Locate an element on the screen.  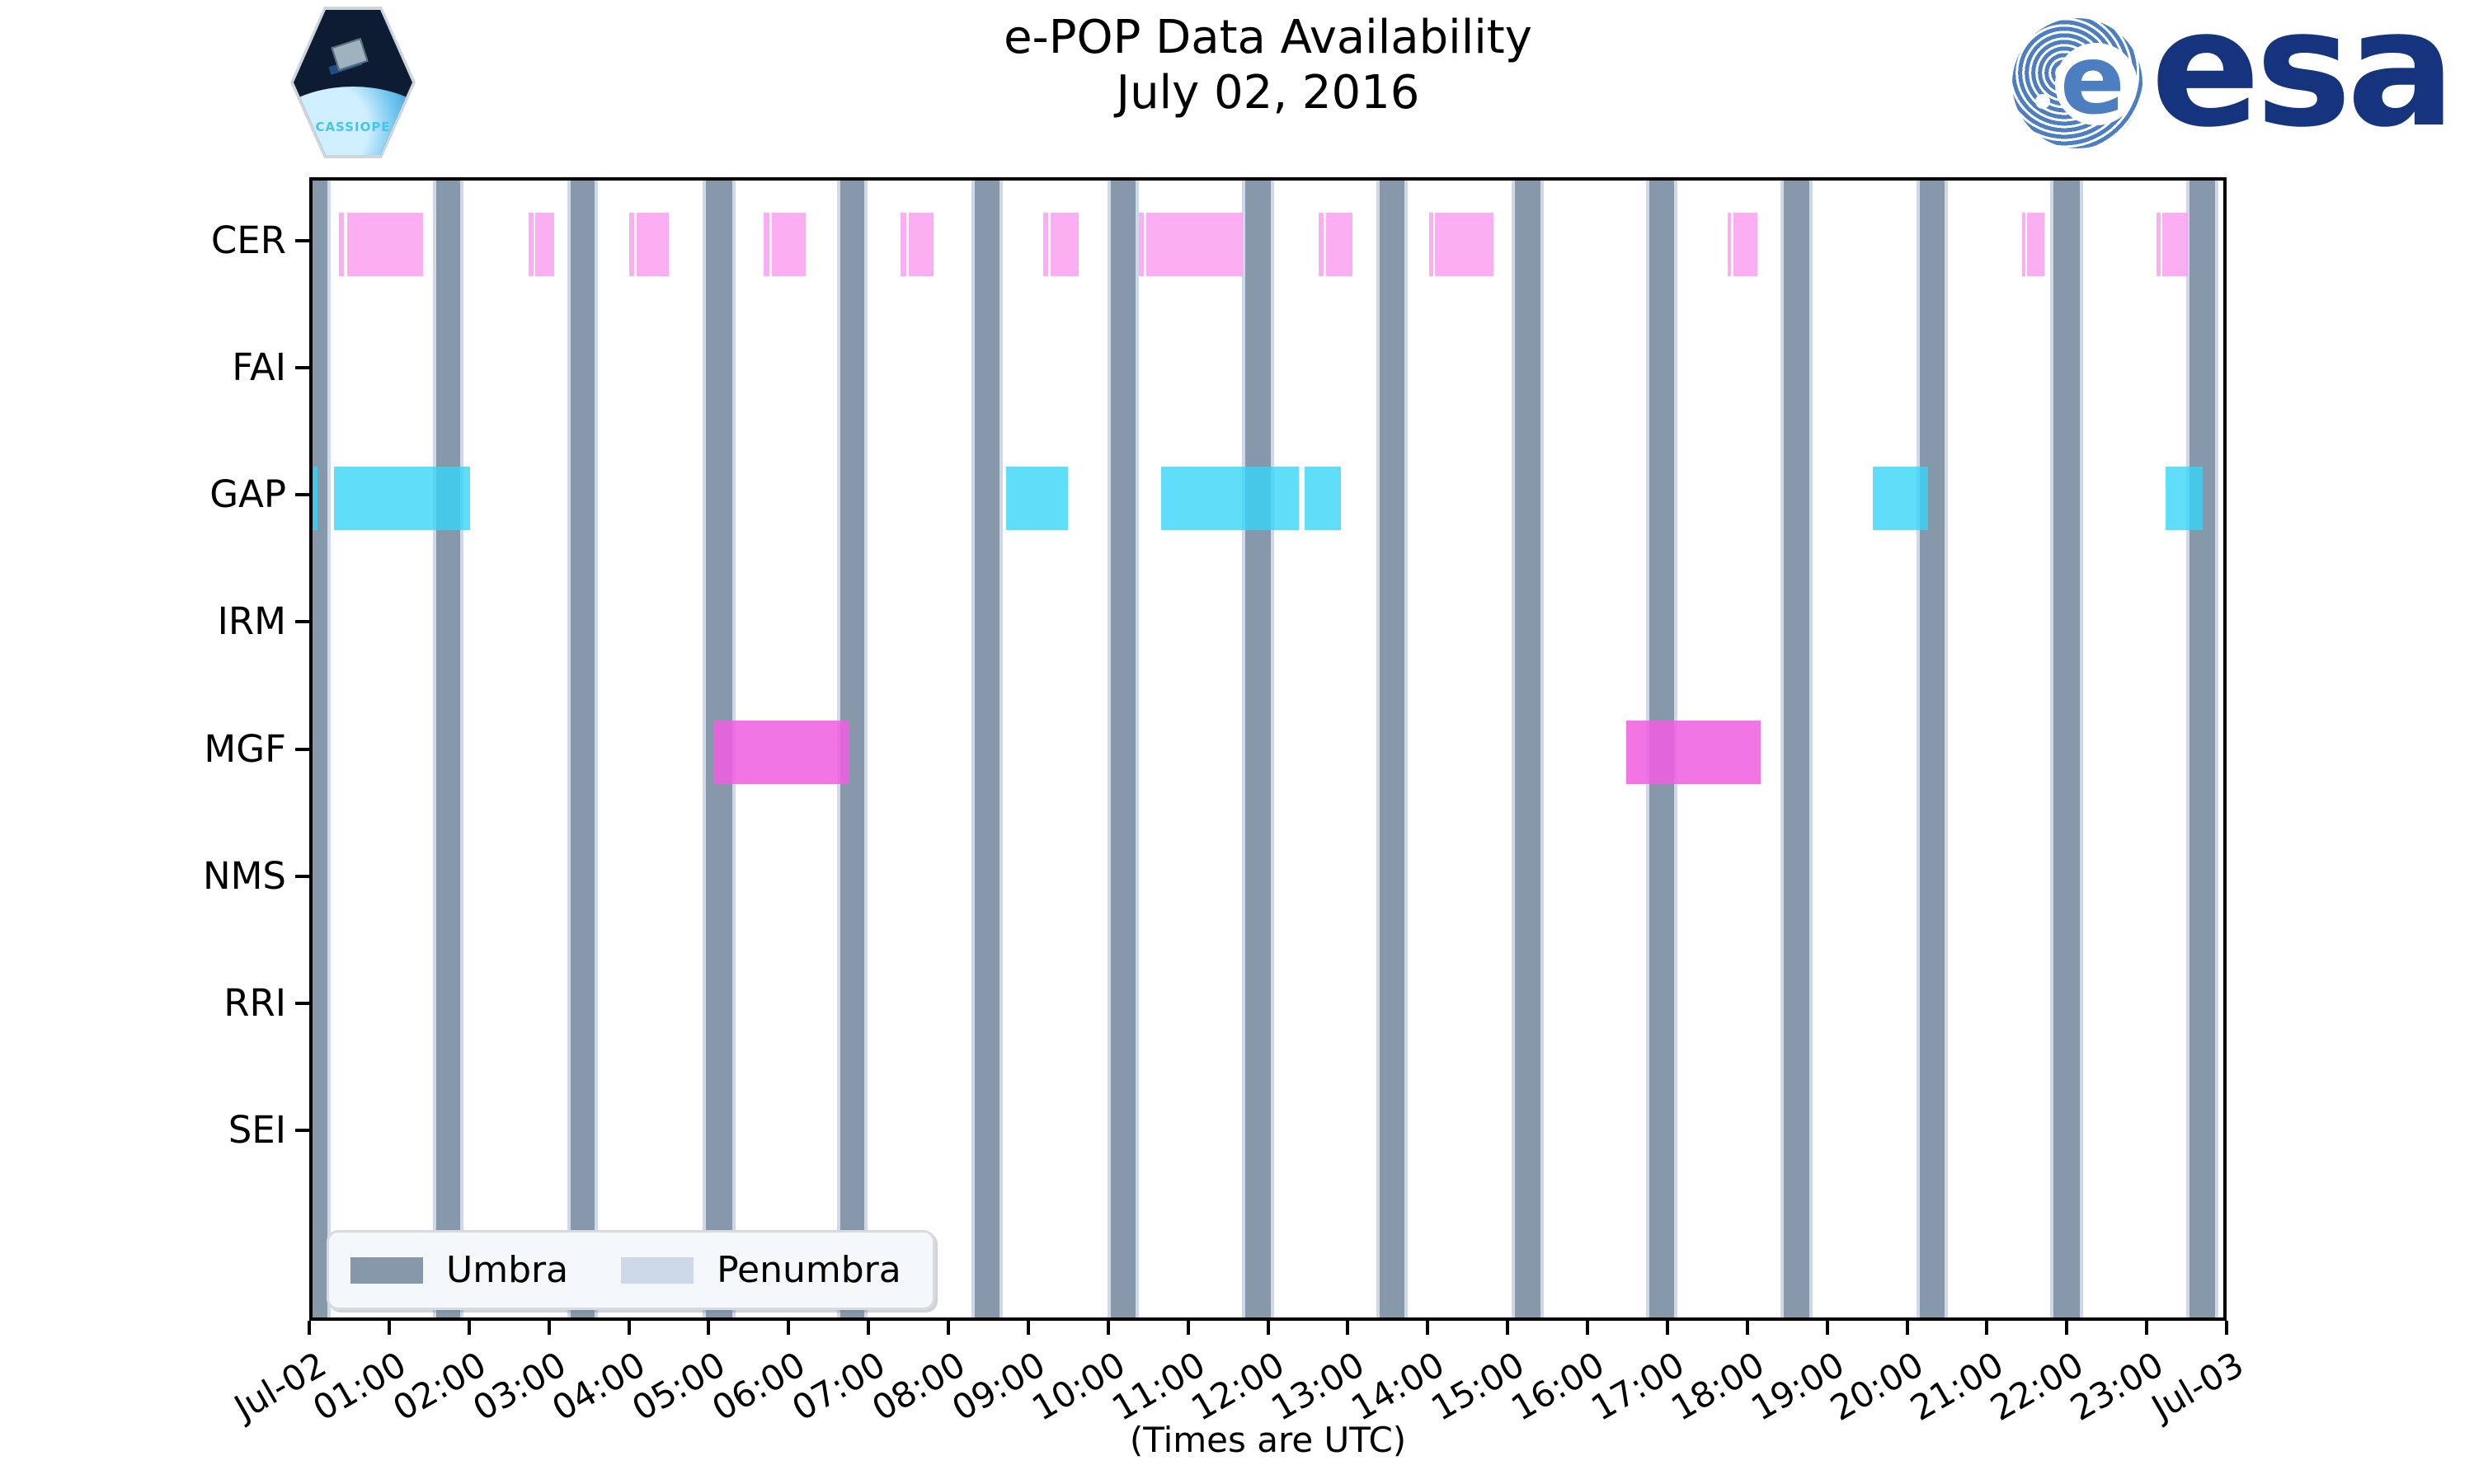
x-tick-label: 08:00 is located at coordinates (918, 1386).